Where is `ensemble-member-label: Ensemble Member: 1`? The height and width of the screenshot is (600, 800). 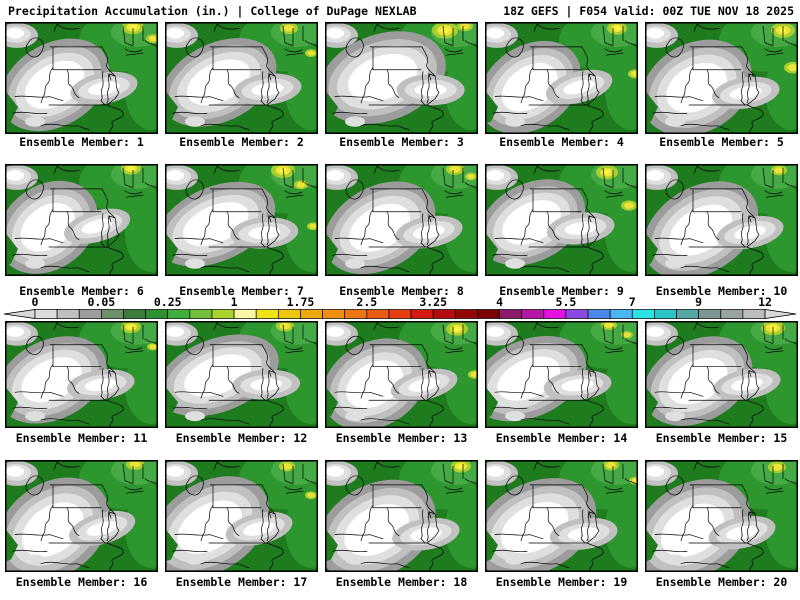
ensemble-member-label: Ensemble Member: 1 is located at coordinates (81, 142).